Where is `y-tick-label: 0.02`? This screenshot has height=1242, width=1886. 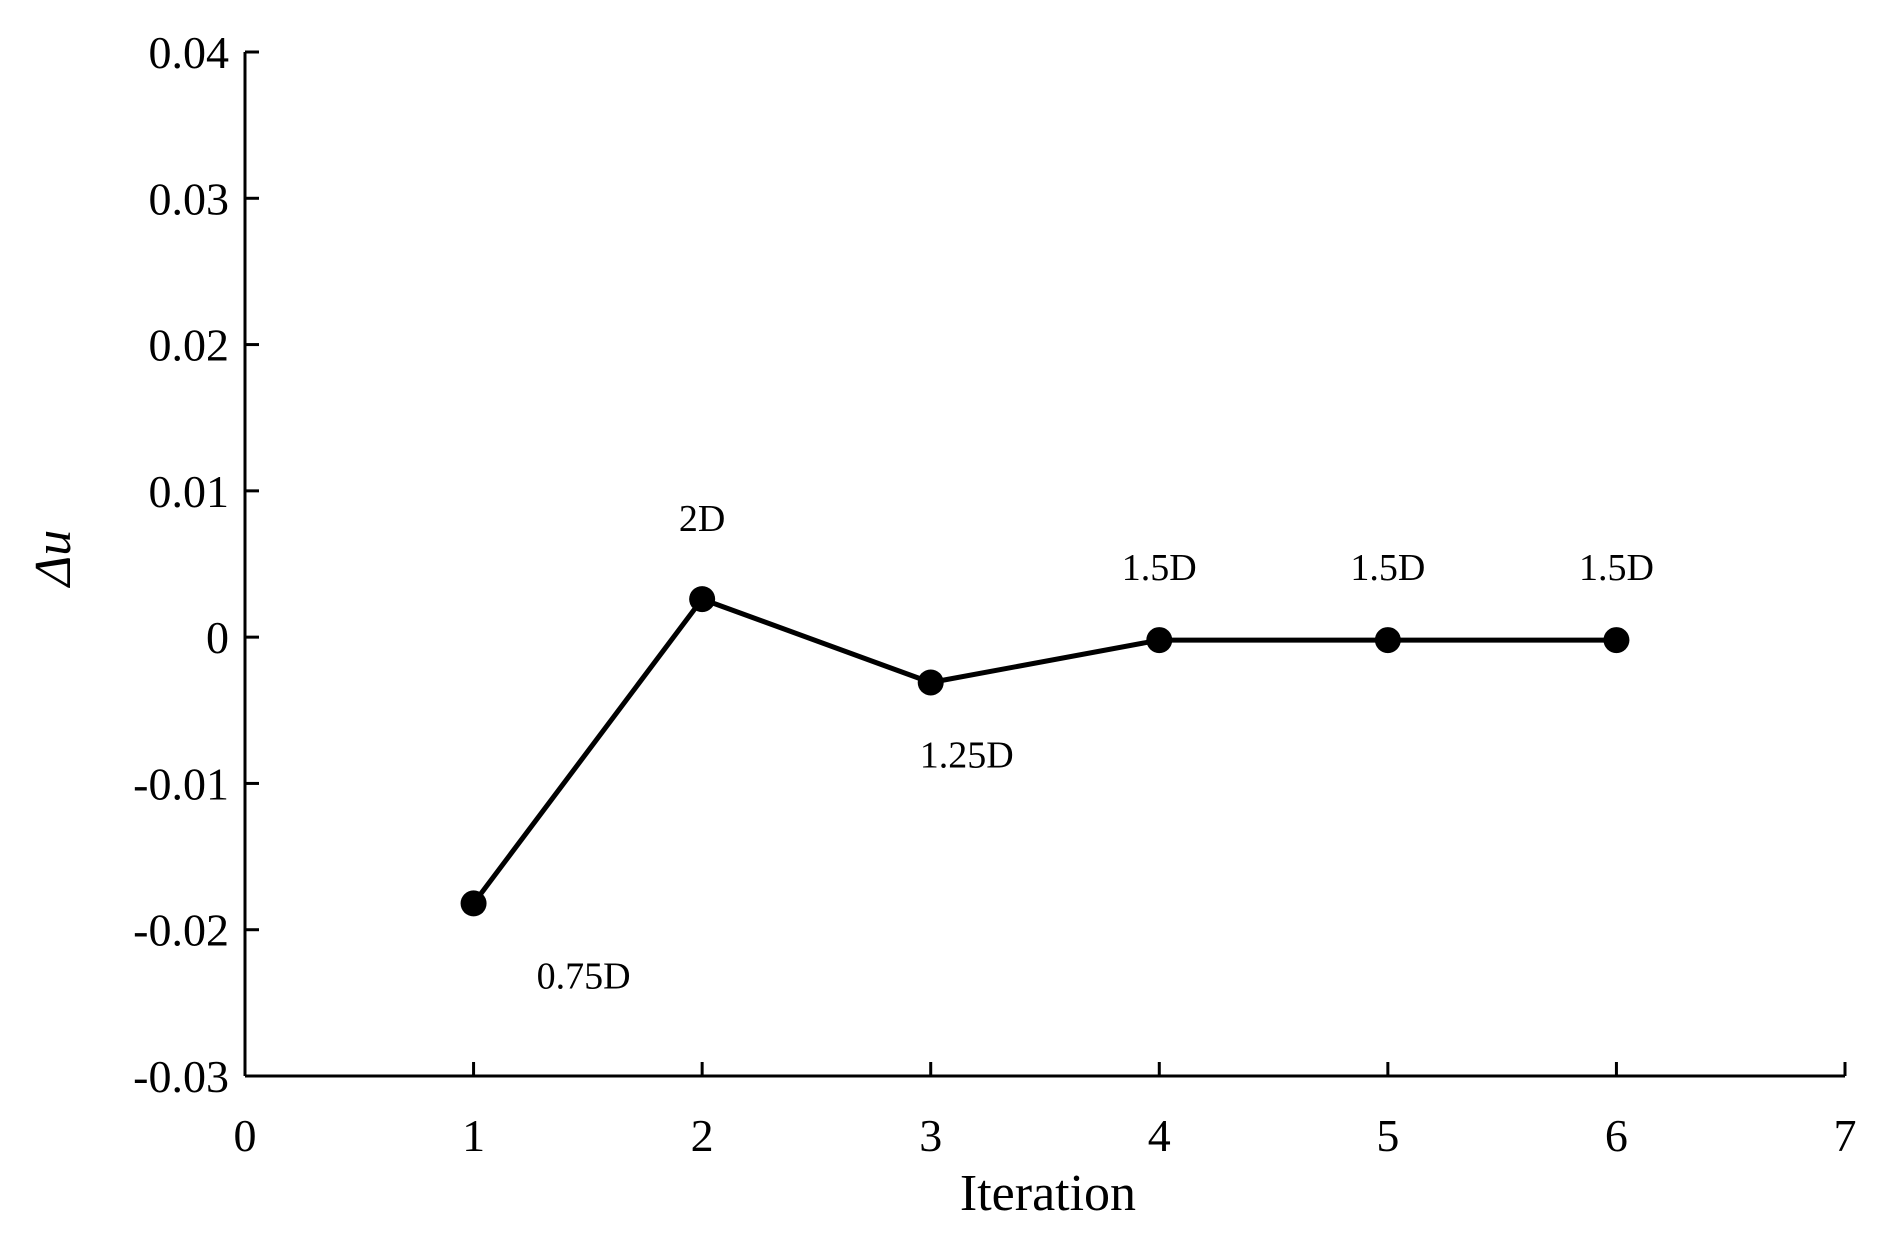 y-tick-label: 0.02 is located at coordinates (189, 345).